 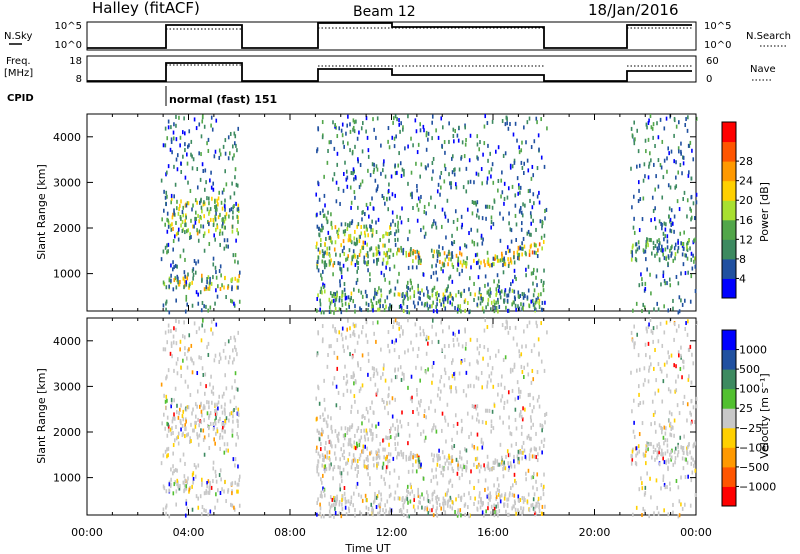 What do you see at coordinates (729, 418) in the screenshot?
I see `colorbar-frame` at bounding box center [729, 418].